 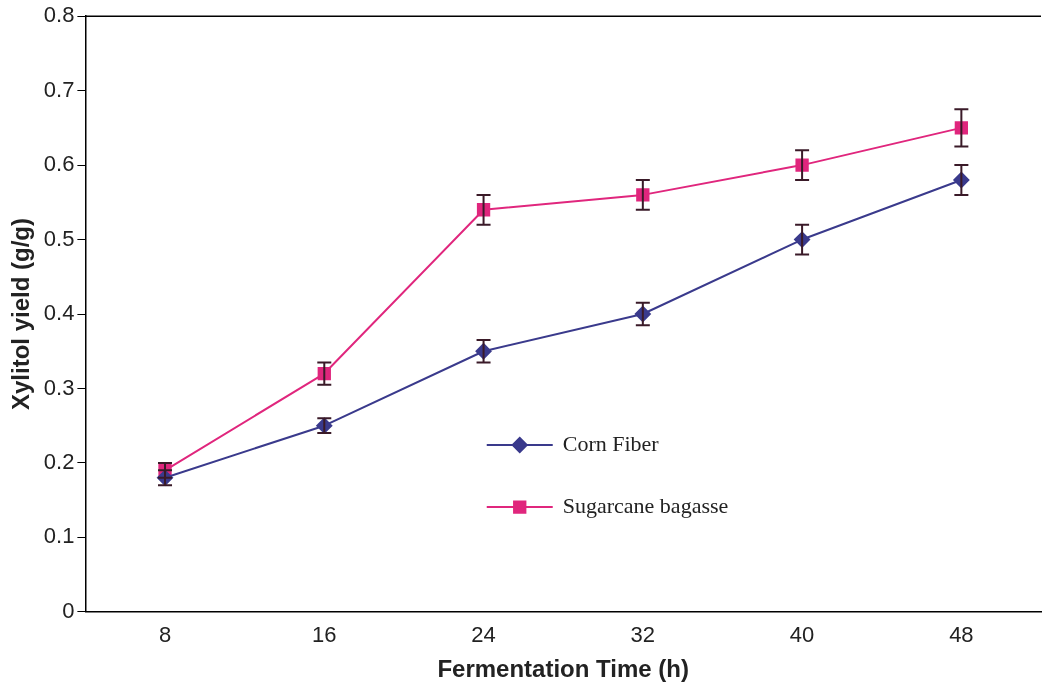 I want to click on y-axis-title: Xylitol yield (g/g), so click(x=21, y=314).